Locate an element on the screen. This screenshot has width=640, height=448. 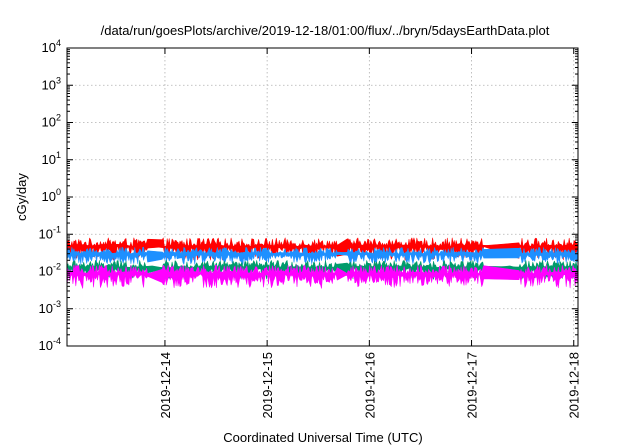
y-tick-label: 10⁻¹ is located at coordinates (50, 232).